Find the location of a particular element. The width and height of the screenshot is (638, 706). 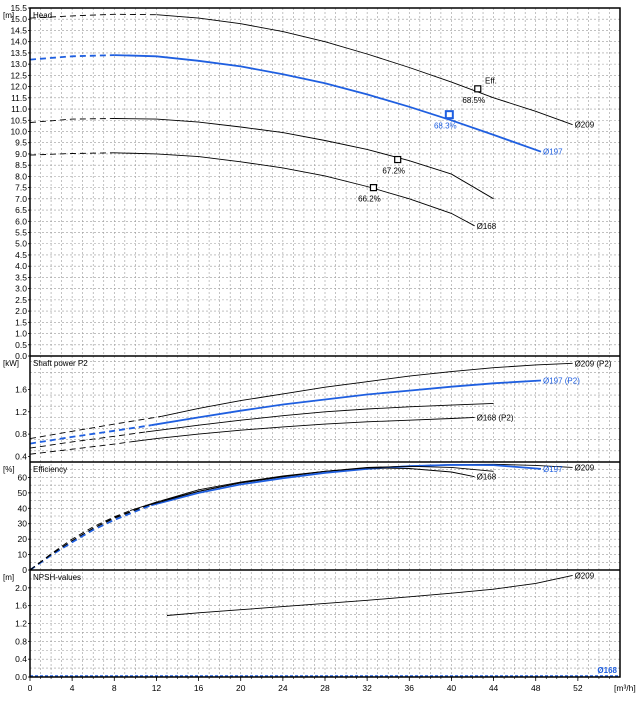

y-tick-label-head: 11.5 is located at coordinates (19, 98).